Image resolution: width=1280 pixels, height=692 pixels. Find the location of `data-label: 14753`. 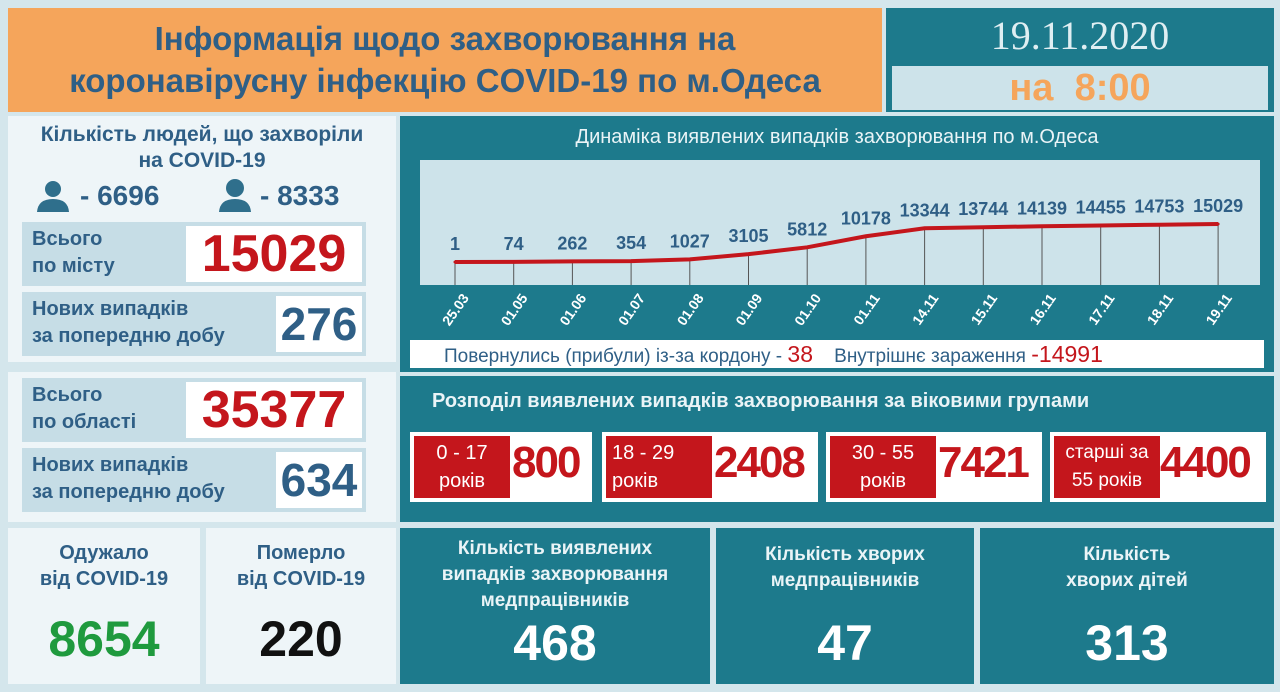

data-label: 14753 is located at coordinates (1159, 207).